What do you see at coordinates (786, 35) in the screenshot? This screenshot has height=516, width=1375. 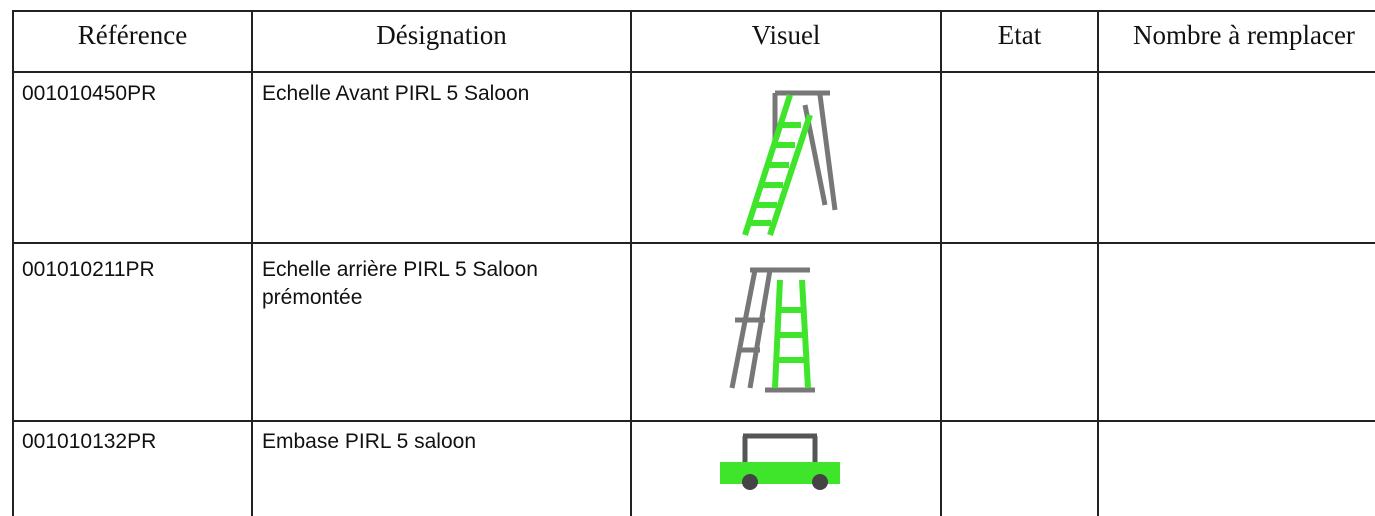 I see `column-header: Visuel` at bounding box center [786, 35].